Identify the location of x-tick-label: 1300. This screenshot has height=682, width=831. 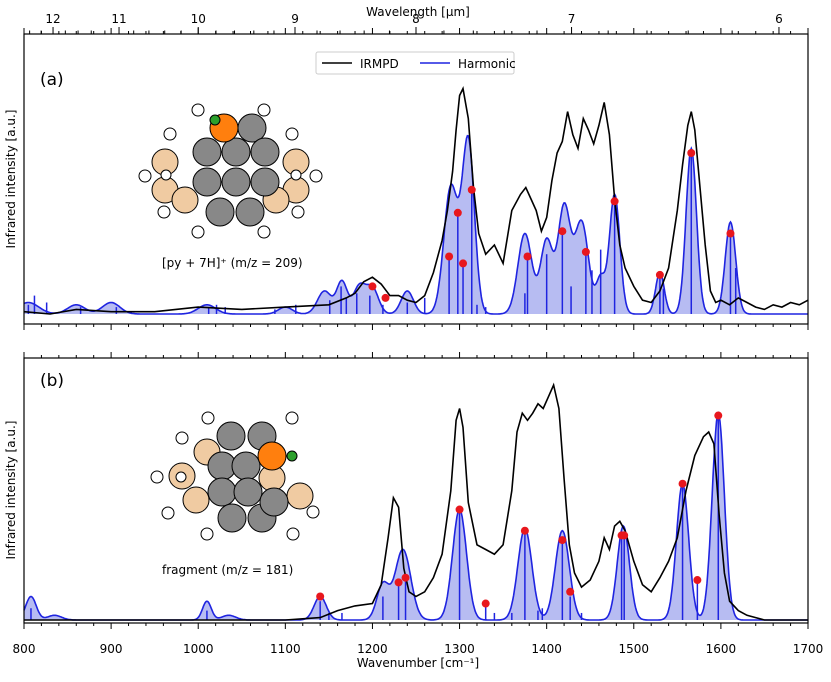
(459, 649).